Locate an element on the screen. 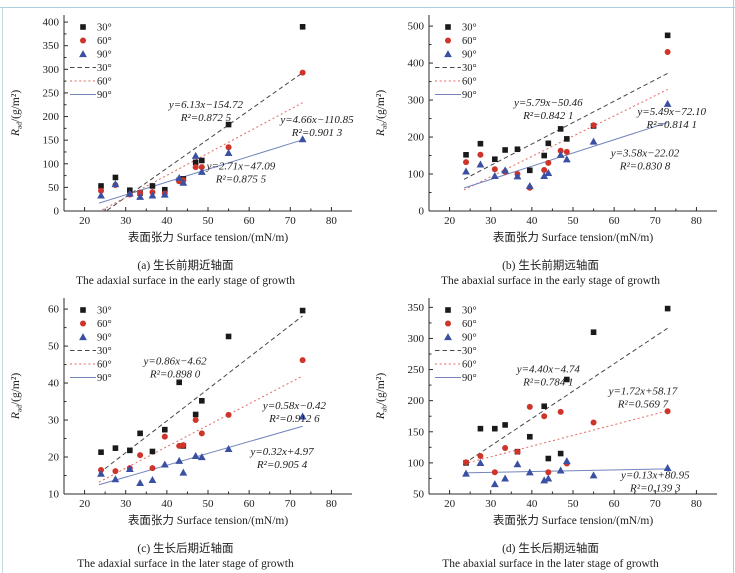  page-top-border is located at coordinates (367, 7).